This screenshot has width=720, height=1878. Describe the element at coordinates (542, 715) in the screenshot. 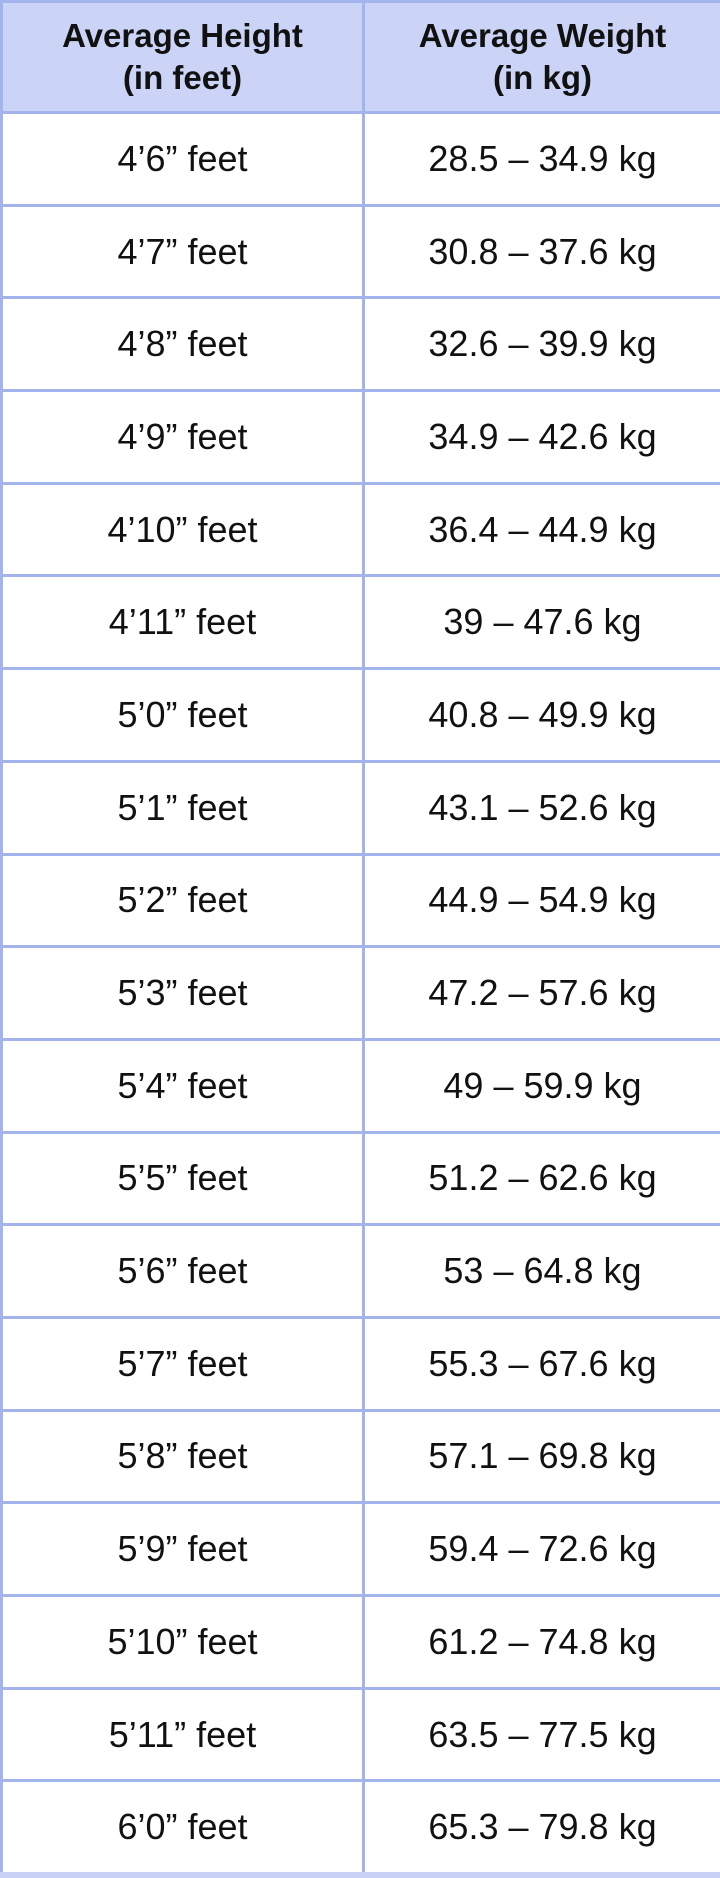

I see `weight-cell: 40.8 – 49.9 kg` at that location.